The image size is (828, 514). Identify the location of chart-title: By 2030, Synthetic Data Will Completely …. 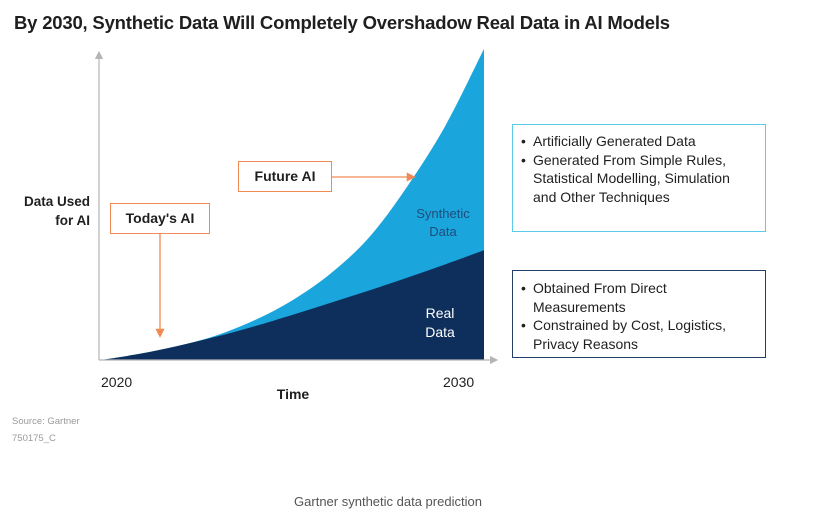
(342, 22).